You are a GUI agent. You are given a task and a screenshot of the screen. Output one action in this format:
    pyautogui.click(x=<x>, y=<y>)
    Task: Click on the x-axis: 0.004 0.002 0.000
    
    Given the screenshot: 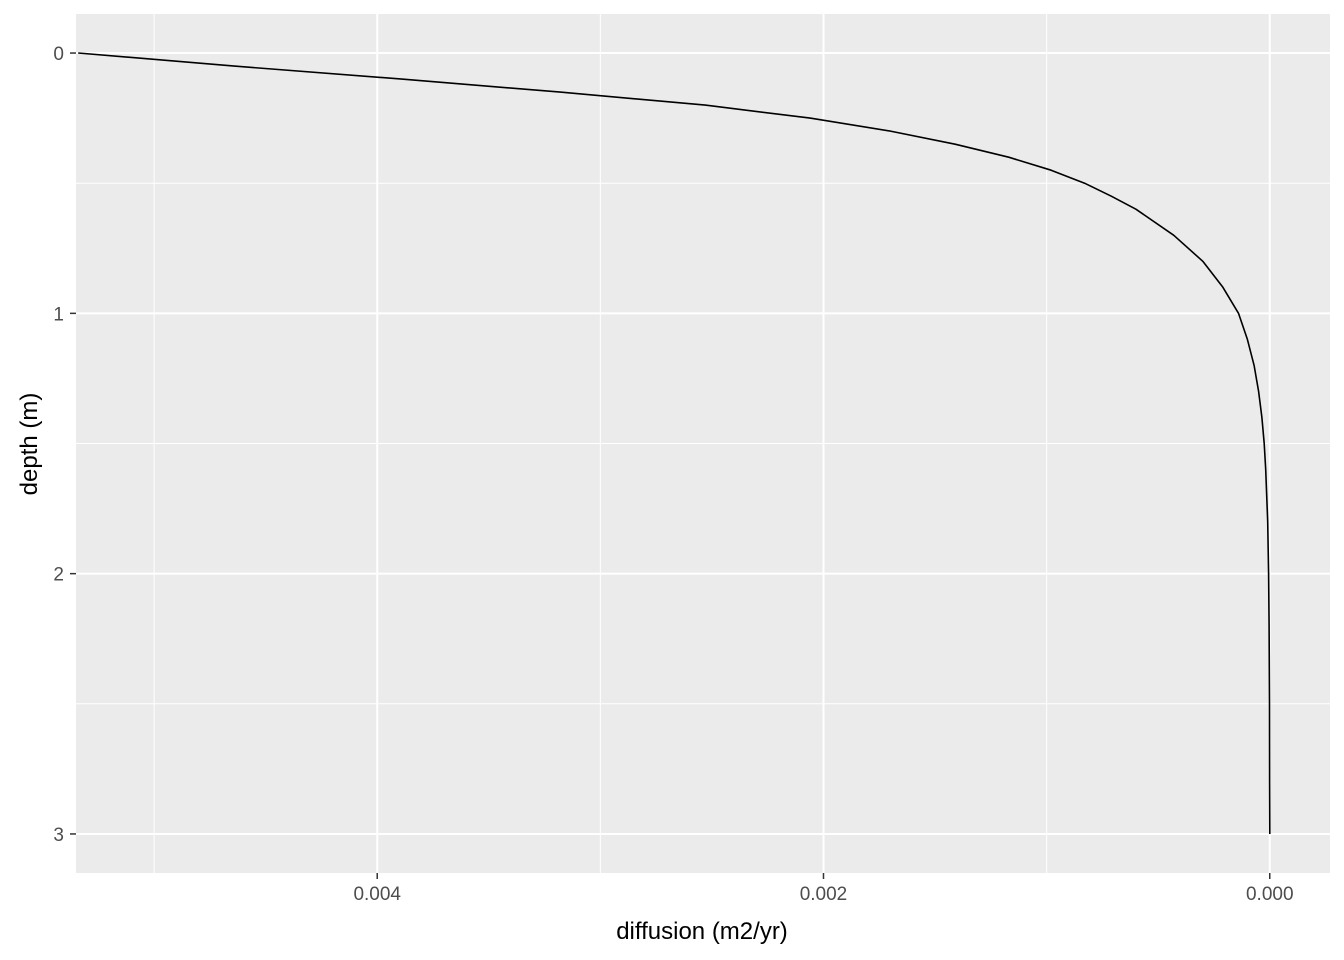 What is the action you would take?
    pyautogui.click(x=823, y=889)
    